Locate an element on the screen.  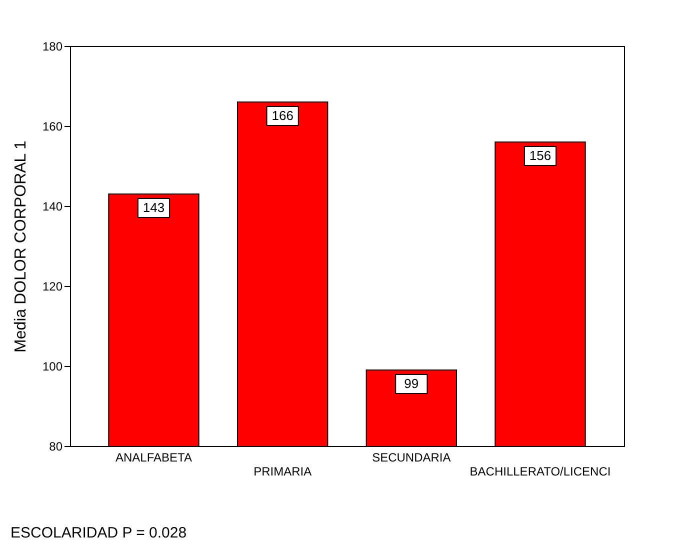
x-tick-label: ANALFABETA is located at coordinates (154, 457).